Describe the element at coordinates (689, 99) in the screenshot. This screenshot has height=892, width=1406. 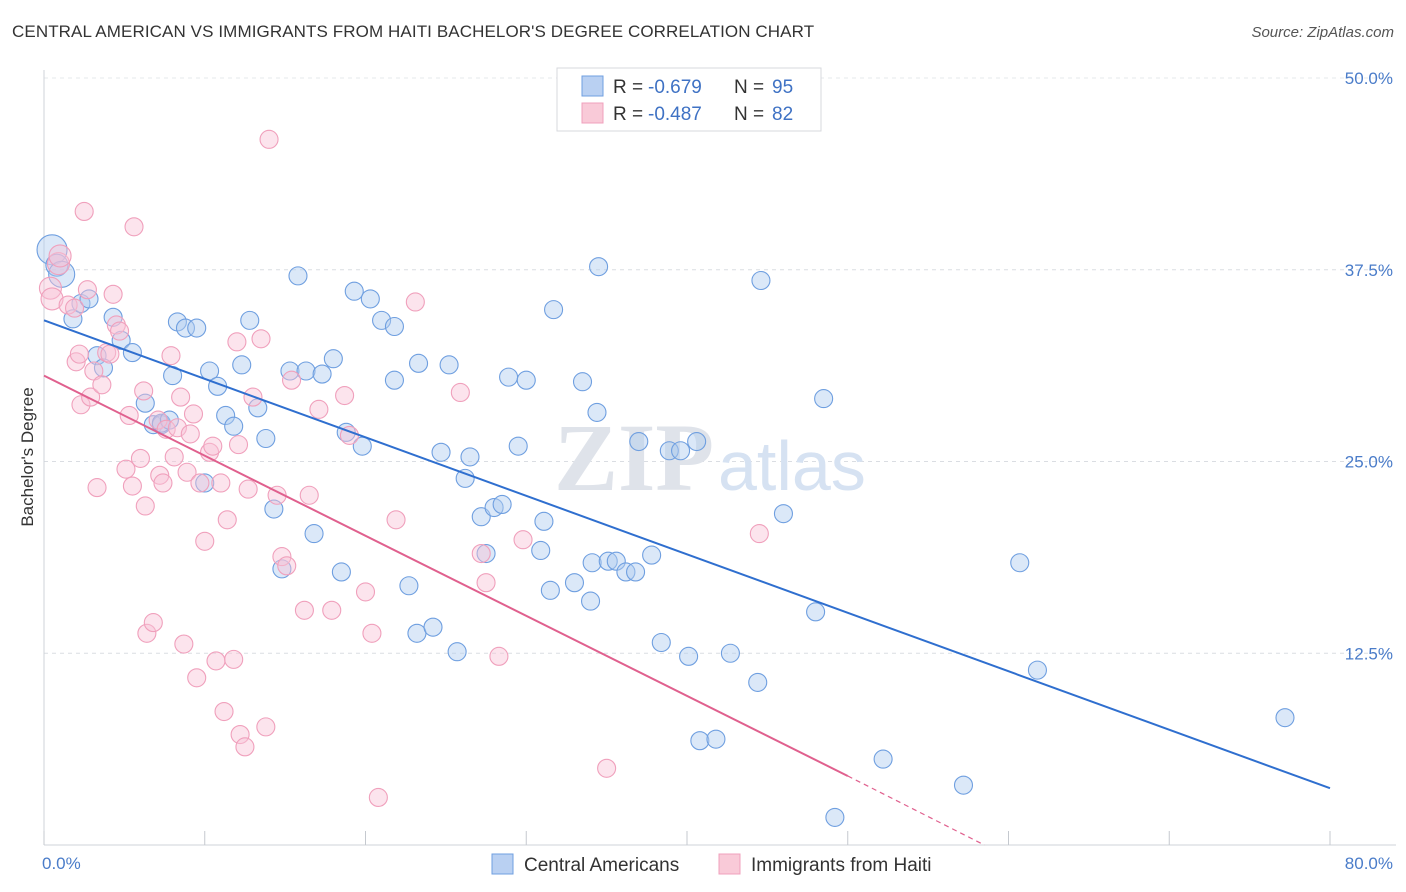
I see `legend: R = -0.679 N = 95 R = -0.487 N = 82` at that location.